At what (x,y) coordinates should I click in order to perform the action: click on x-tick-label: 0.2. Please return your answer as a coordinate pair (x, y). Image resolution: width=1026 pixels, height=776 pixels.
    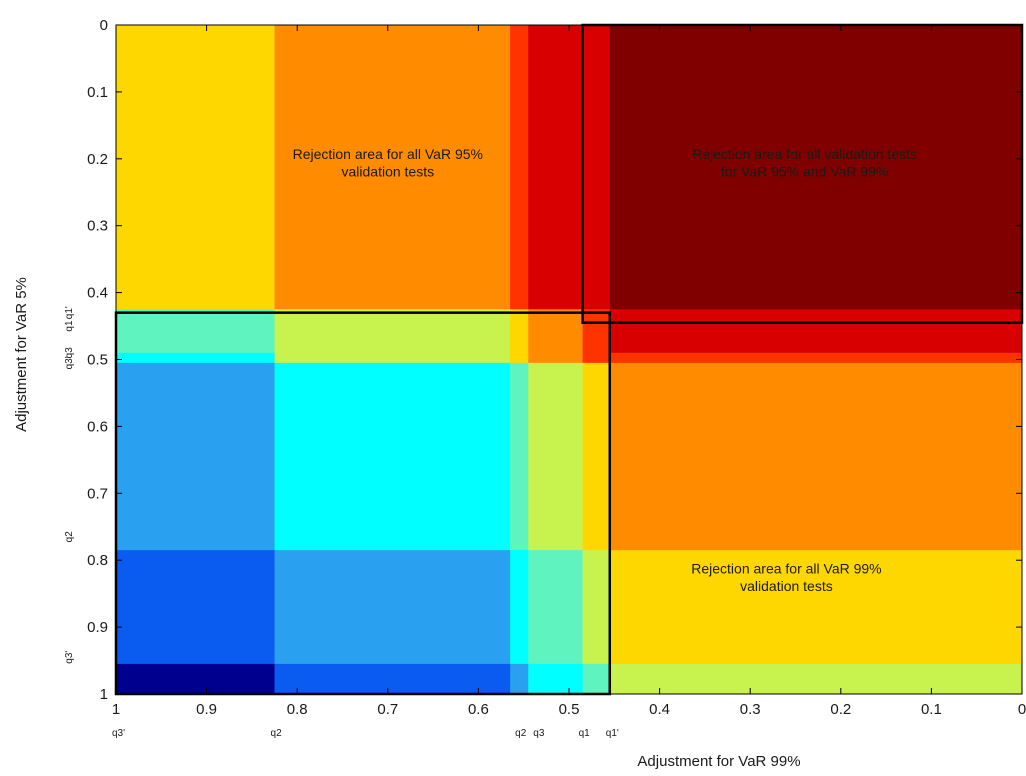
    Looking at the image, I should click on (840, 709).